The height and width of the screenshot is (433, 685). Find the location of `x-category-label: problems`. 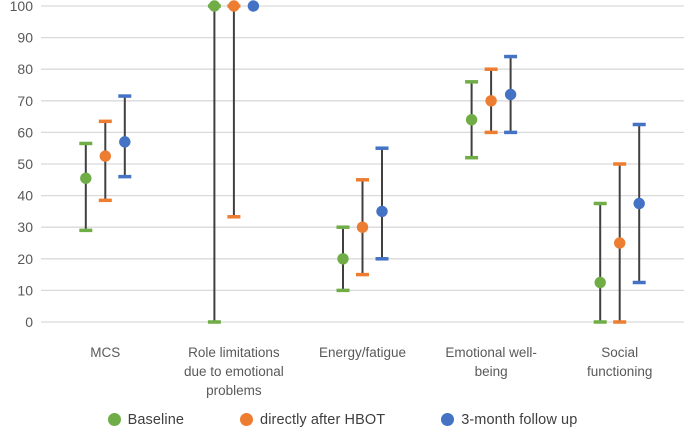

x-category-label: problems is located at coordinates (234, 390).